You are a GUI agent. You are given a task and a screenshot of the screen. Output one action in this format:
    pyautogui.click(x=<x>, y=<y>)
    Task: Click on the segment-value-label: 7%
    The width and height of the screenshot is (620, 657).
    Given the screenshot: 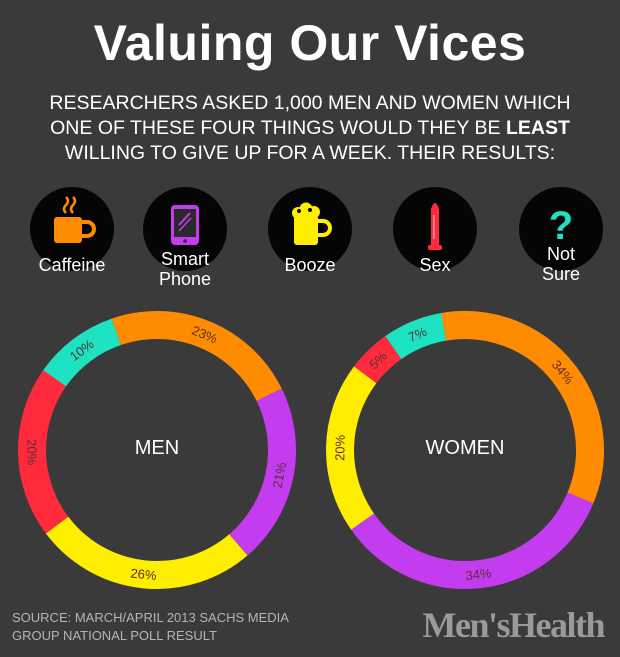 What is the action you would take?
    pyautogui.click(x=417, y=334)
    